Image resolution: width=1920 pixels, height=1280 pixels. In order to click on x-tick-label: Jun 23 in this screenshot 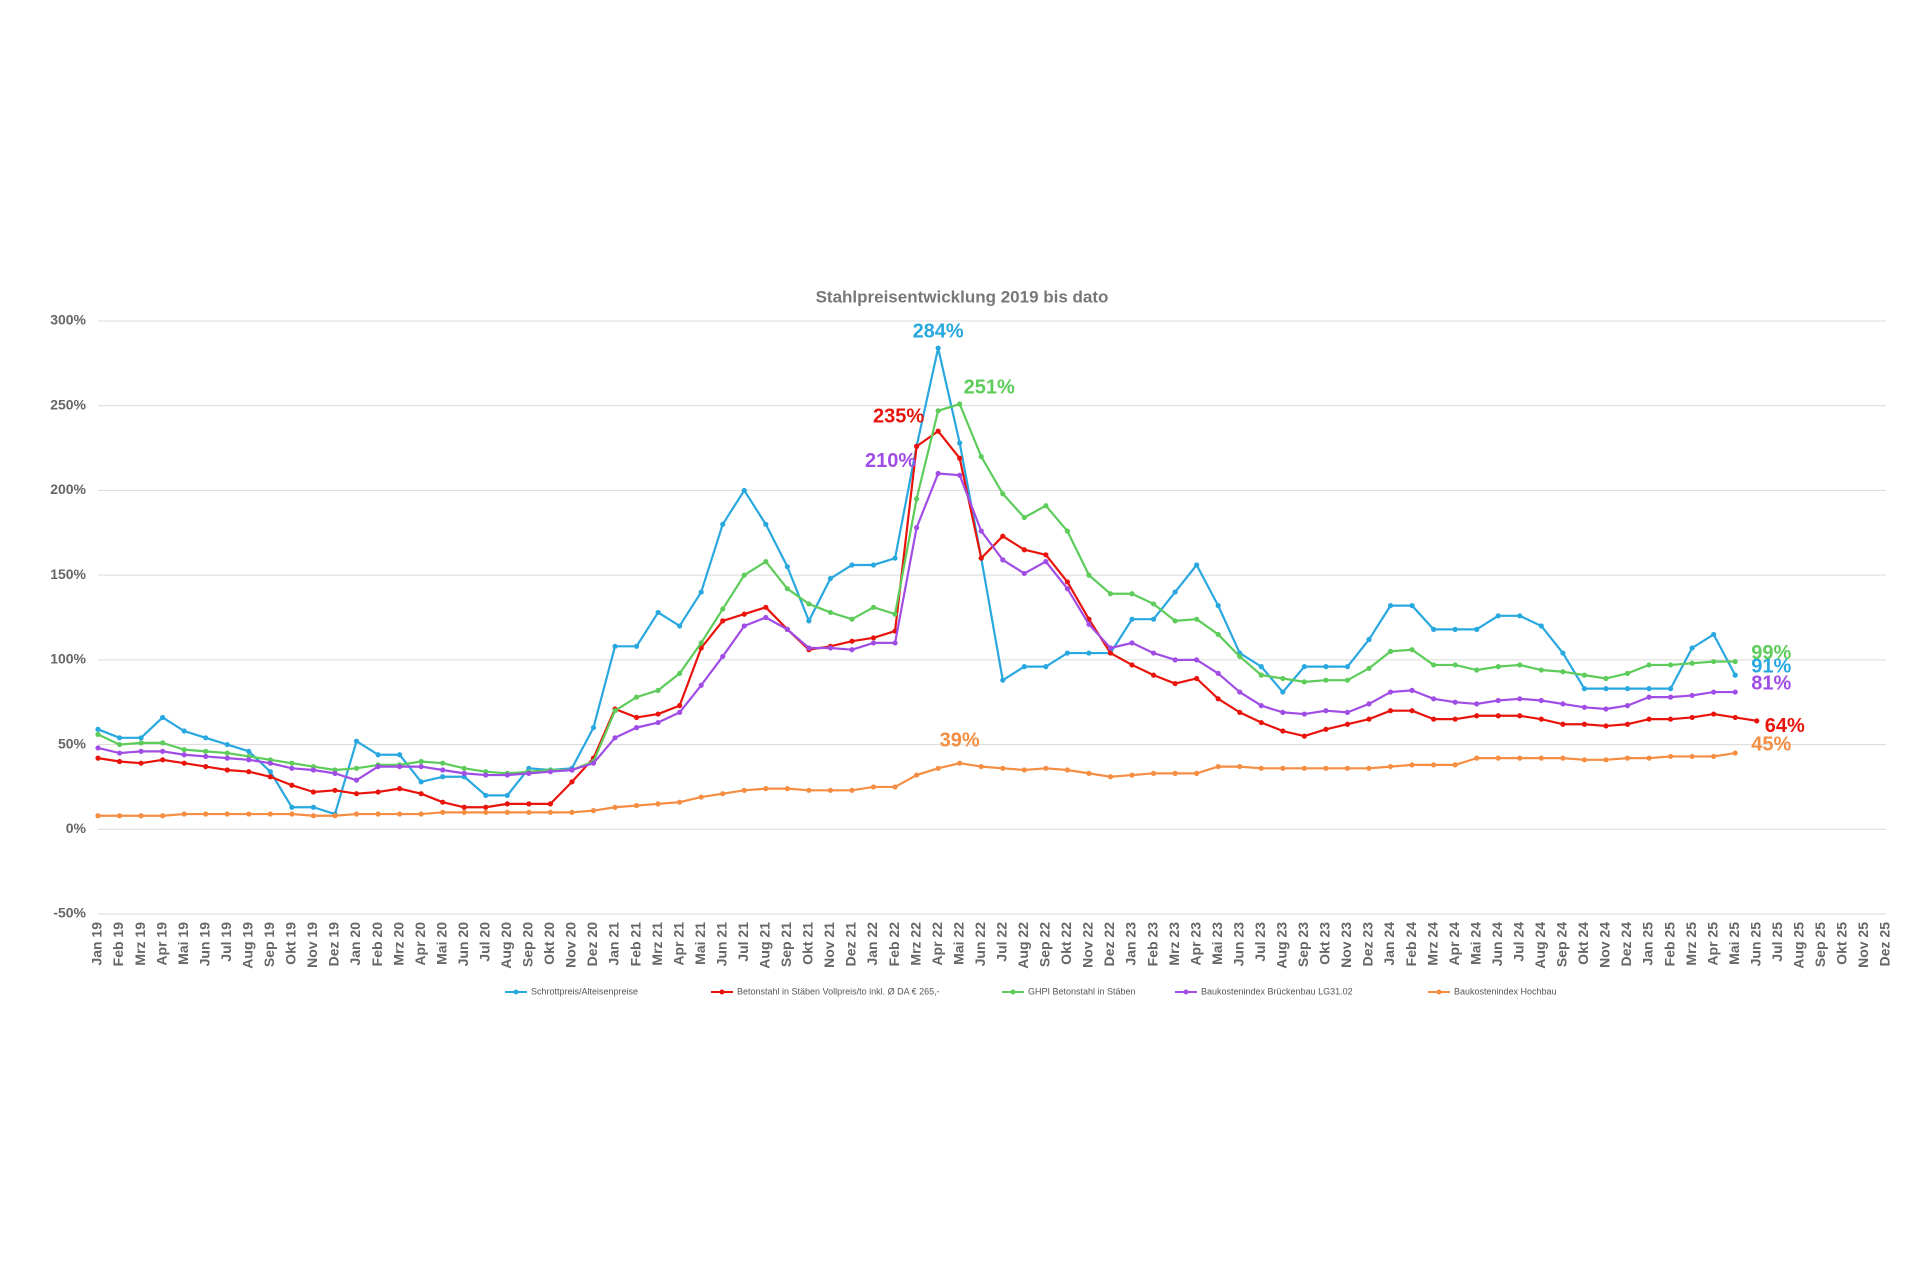, I will do `click(1238, 944)`.